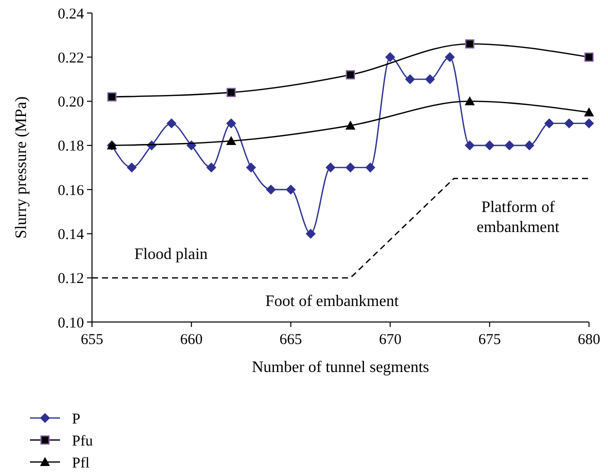  Describe the element at coordinates (171, 254) in the screenshot. I see `annotation: Flood plain` at that location.